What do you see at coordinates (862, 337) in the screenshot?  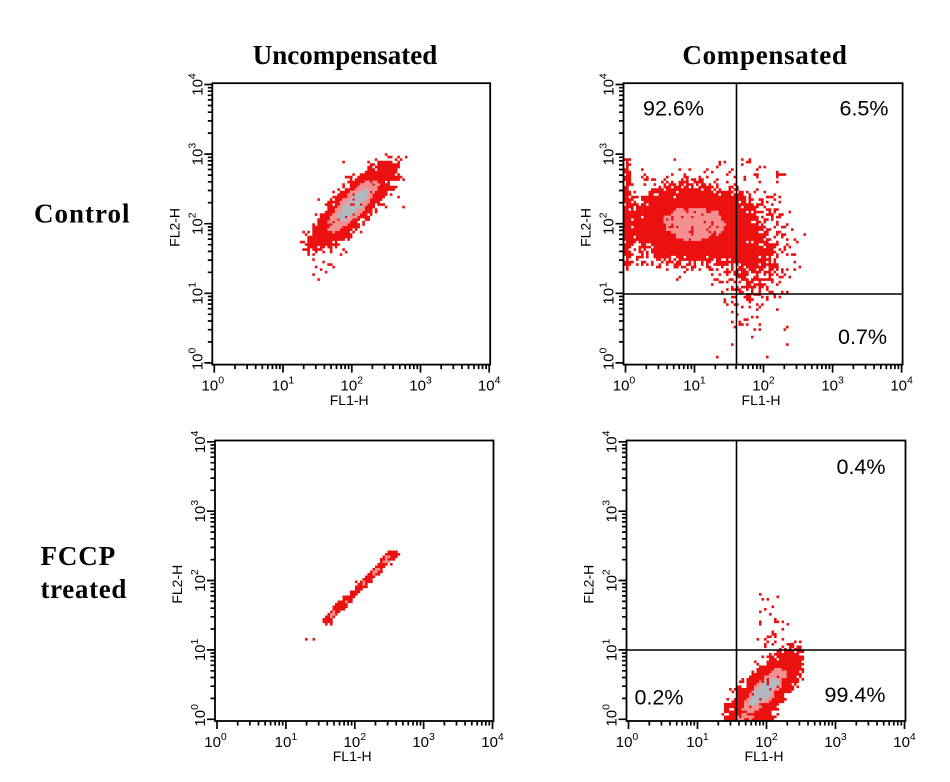 I see `svg-text: 0.7%` at bounding box center [862, 337].